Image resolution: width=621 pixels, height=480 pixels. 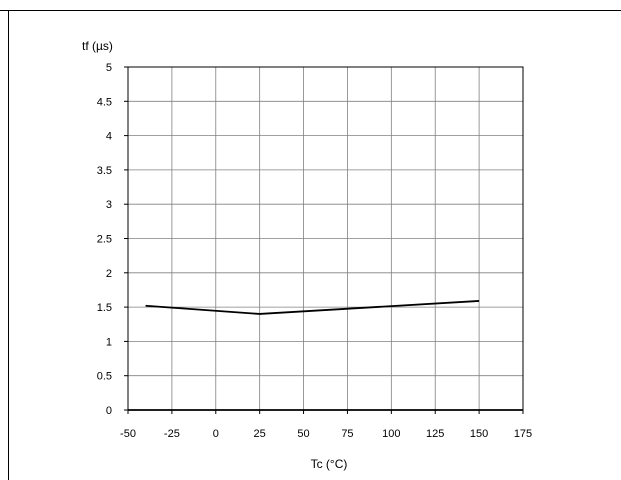 What do you see at coordinates (104, 171) in the screenshot?
I see `y-tick-label: 3.5` at bounding box center [104, 171].